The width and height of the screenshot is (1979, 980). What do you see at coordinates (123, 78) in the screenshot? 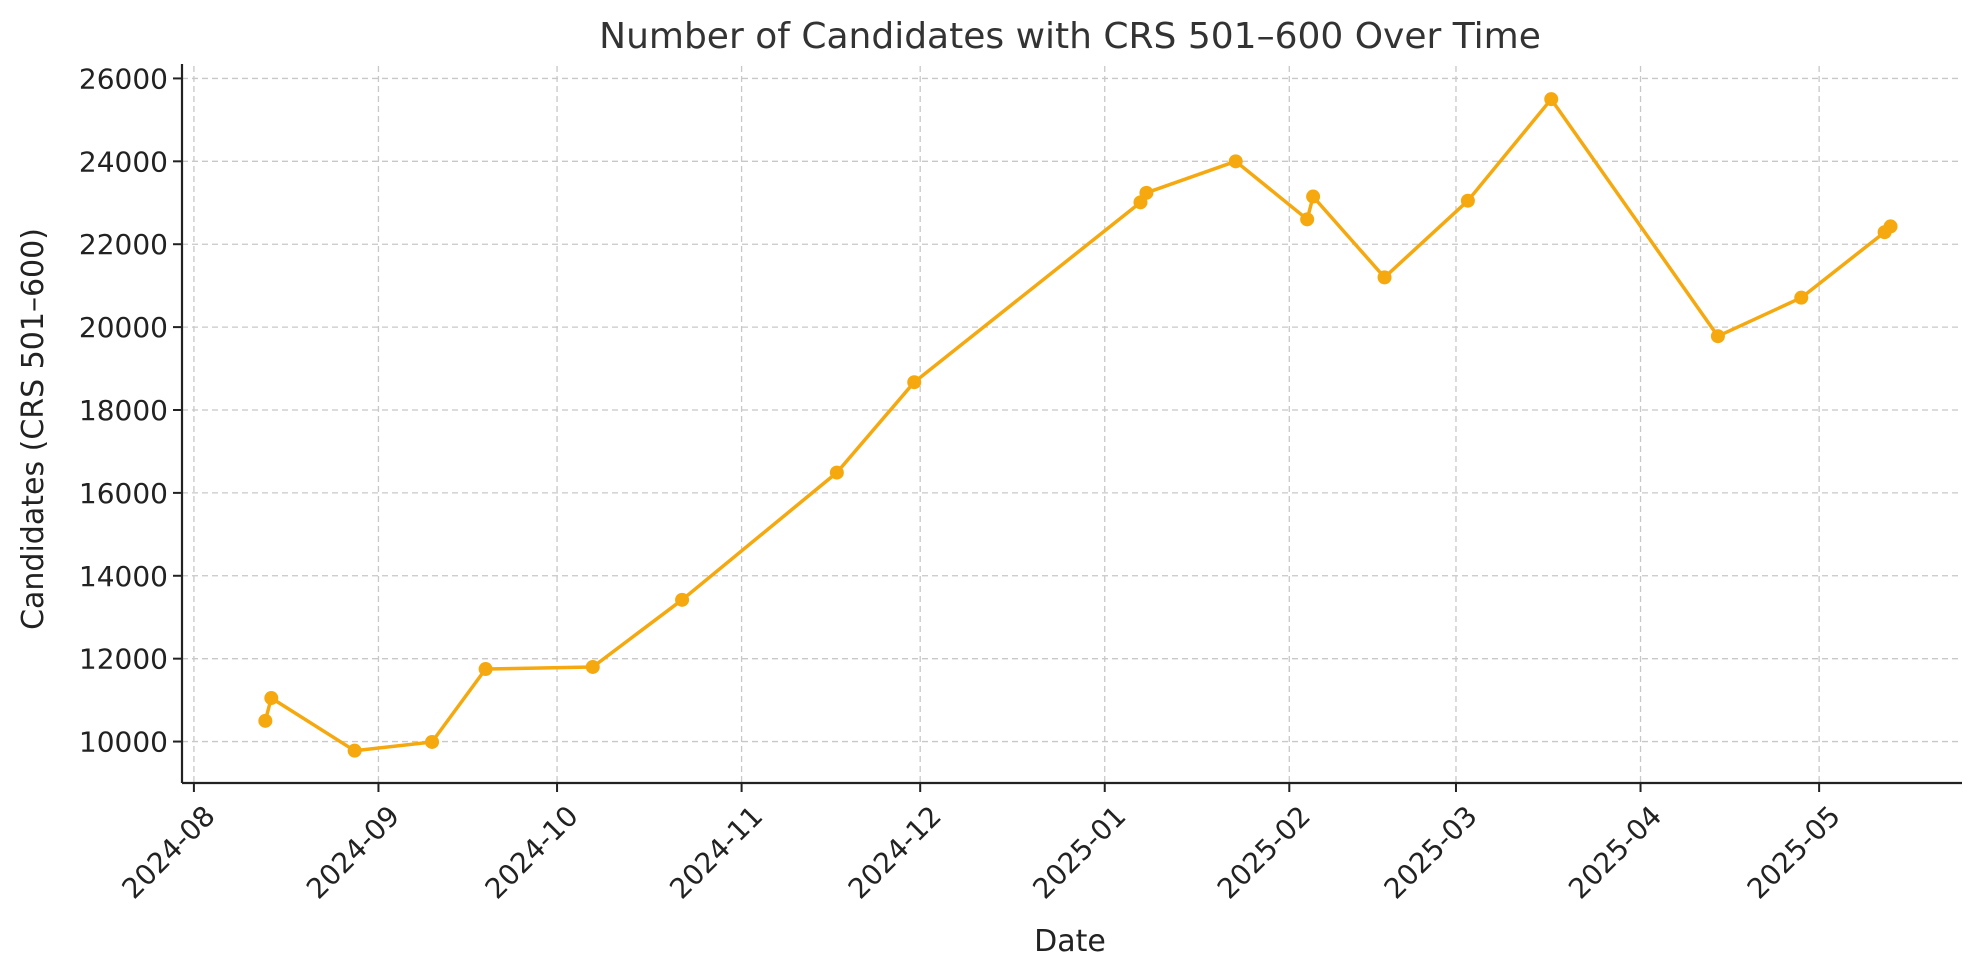
I see `y-tick-label: 26000` at bounding box center [123, 78].